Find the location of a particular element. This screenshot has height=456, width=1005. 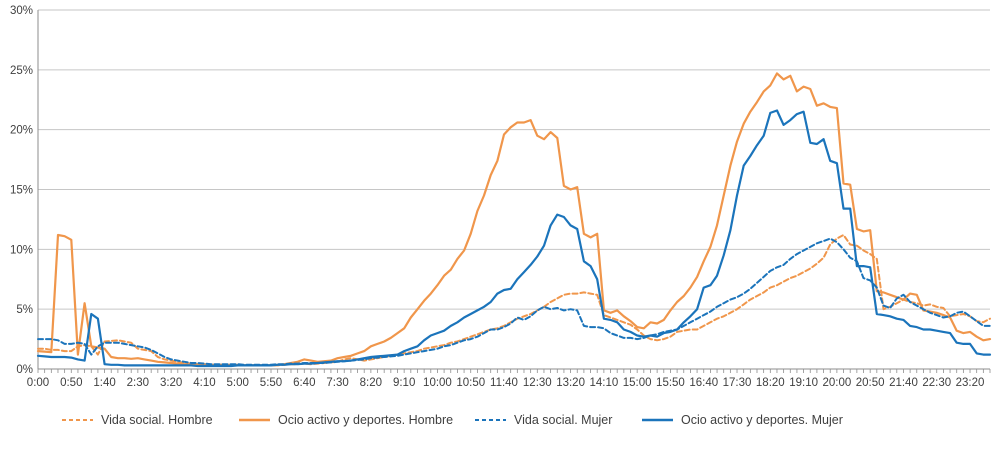

x-tick-label: 8:20 is located at coordinates (371, 383).